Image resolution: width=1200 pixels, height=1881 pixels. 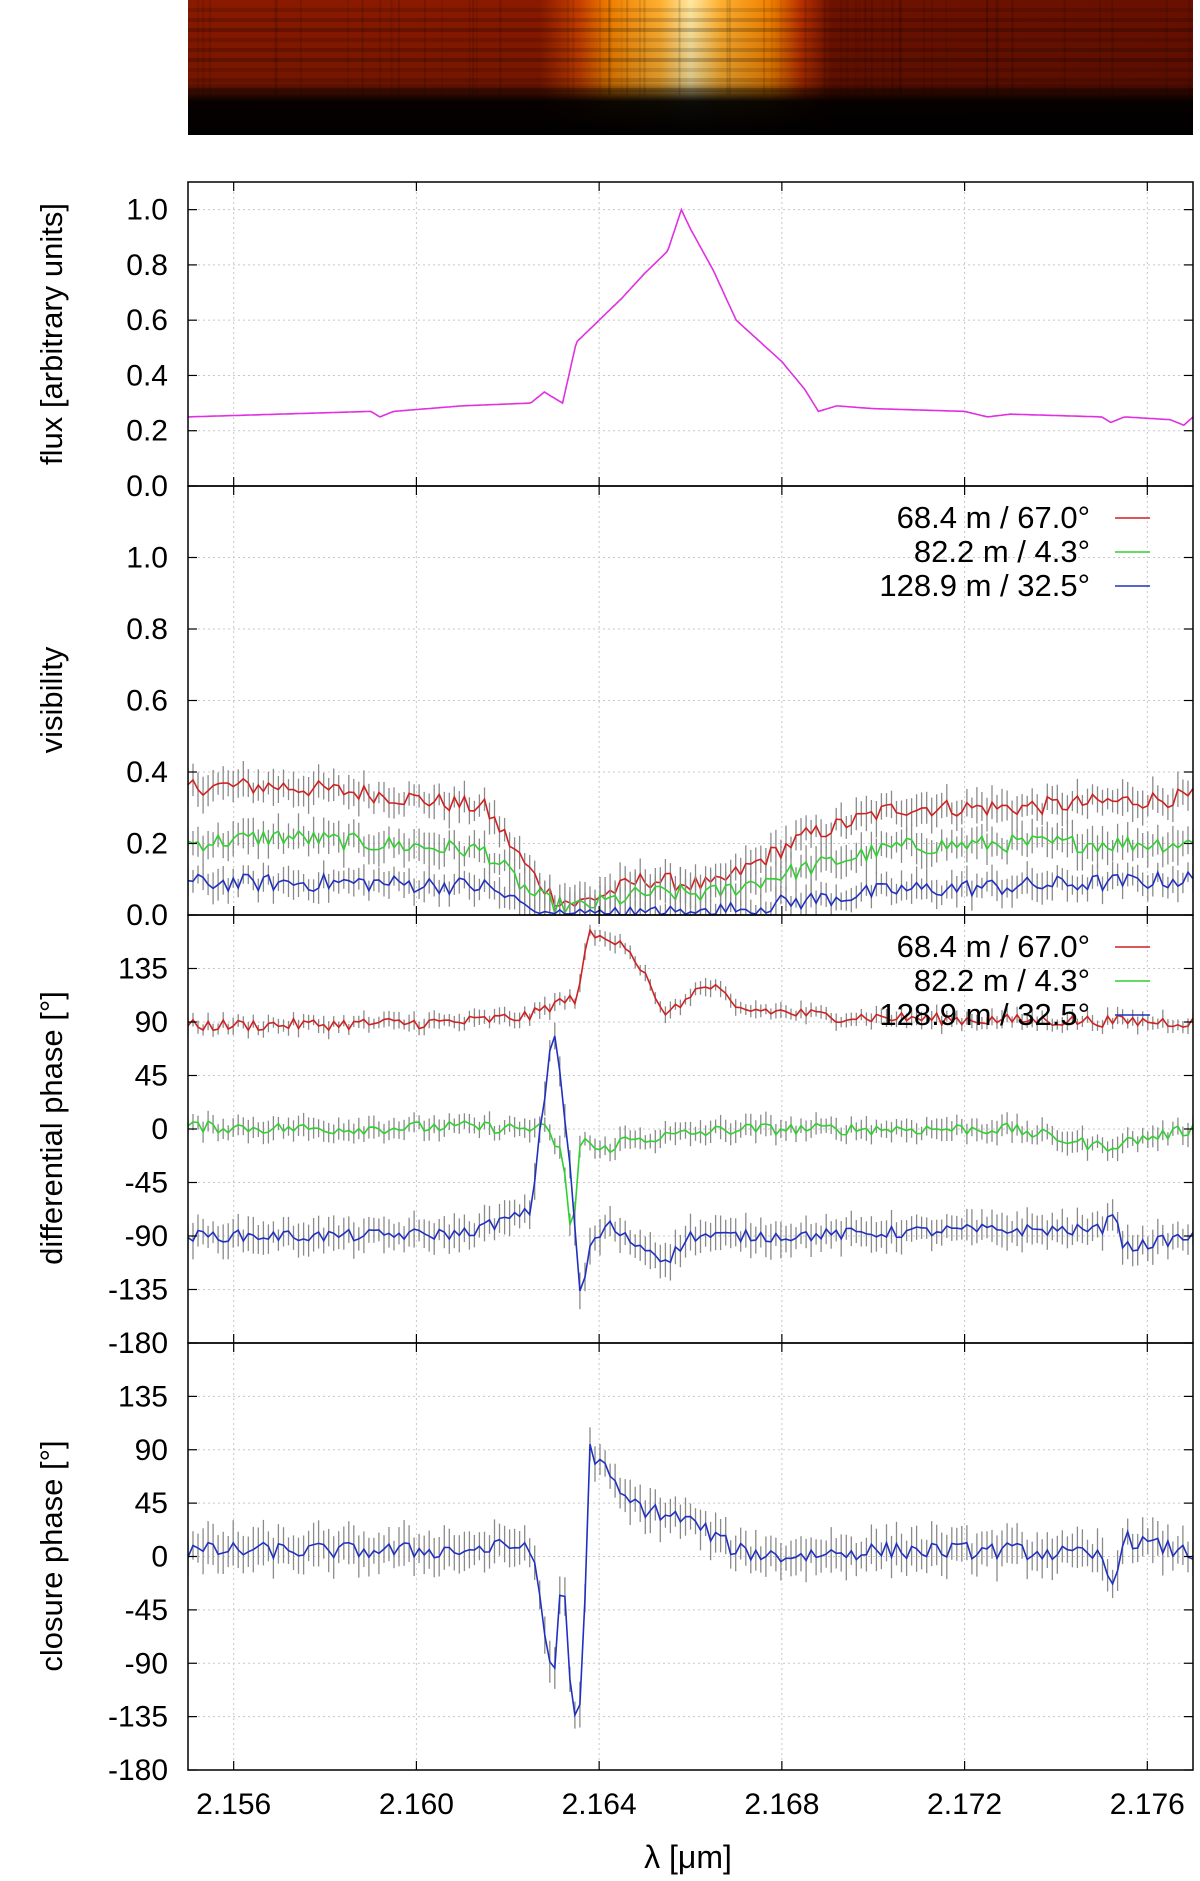 I want to click on x-tick-label-1: 2.160, so click(x=416, y=1804).